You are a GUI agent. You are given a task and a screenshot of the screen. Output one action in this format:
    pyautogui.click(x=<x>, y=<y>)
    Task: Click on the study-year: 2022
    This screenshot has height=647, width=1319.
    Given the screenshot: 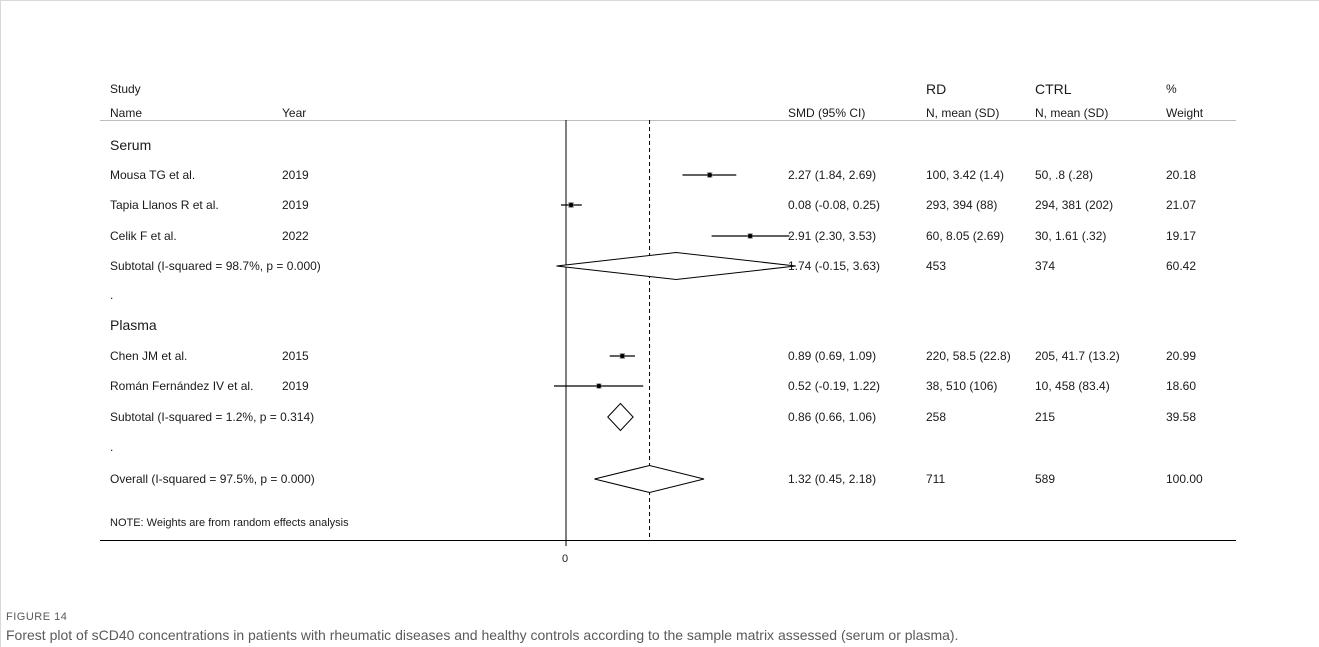 What is the action you would take?
    pyautogui.click(x=295, y=236)
    